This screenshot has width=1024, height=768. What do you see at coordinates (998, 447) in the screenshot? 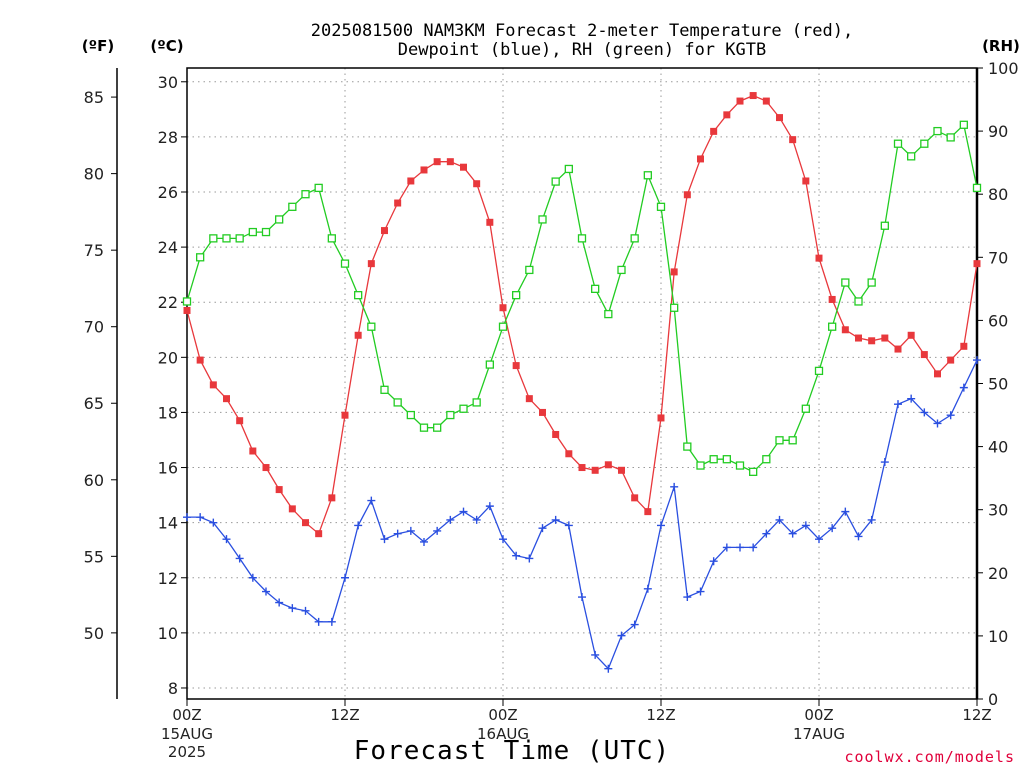
I see `rh-tick-label: 40` at bounding box center [998, 447].